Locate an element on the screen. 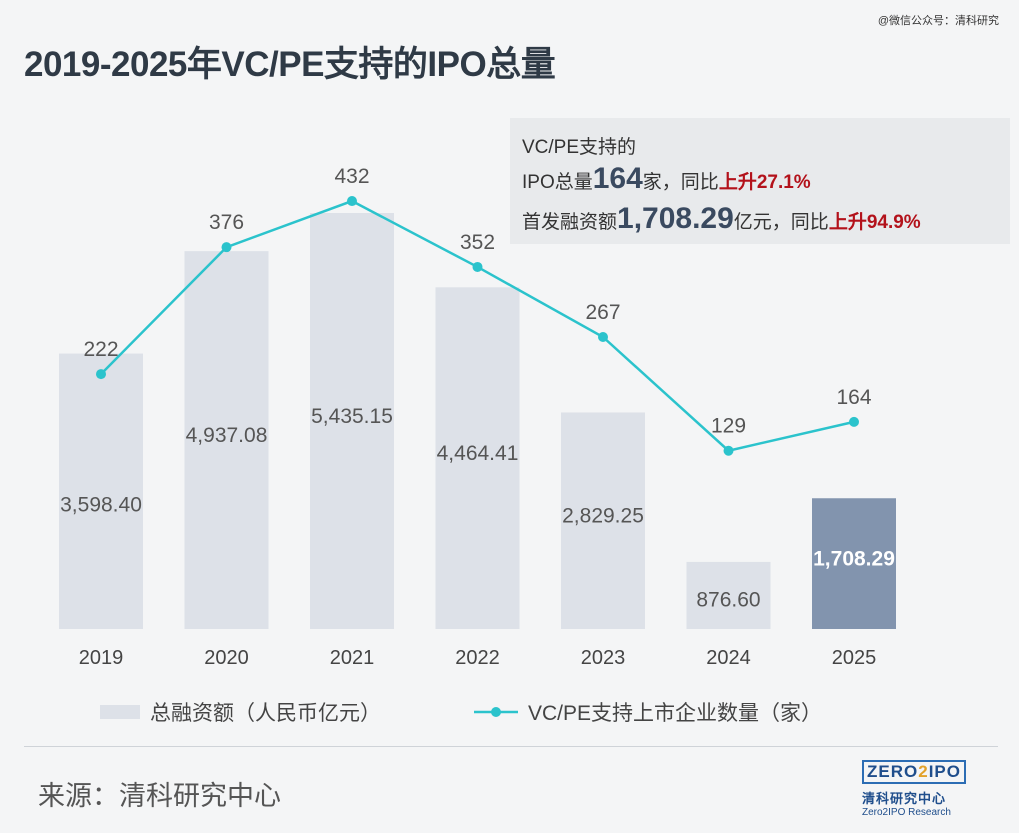 The image size is (1019, 833). logo-cn: 清科研究中心 is located at coordinates (904, 798).